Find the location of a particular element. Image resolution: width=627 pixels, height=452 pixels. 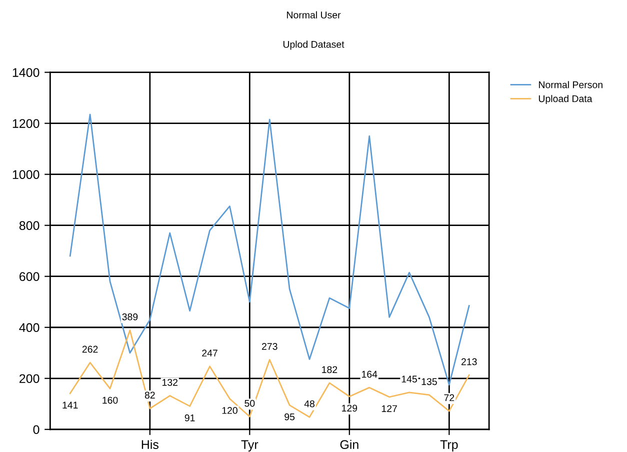

data-label: 72 is located at coordinates (449, 398).